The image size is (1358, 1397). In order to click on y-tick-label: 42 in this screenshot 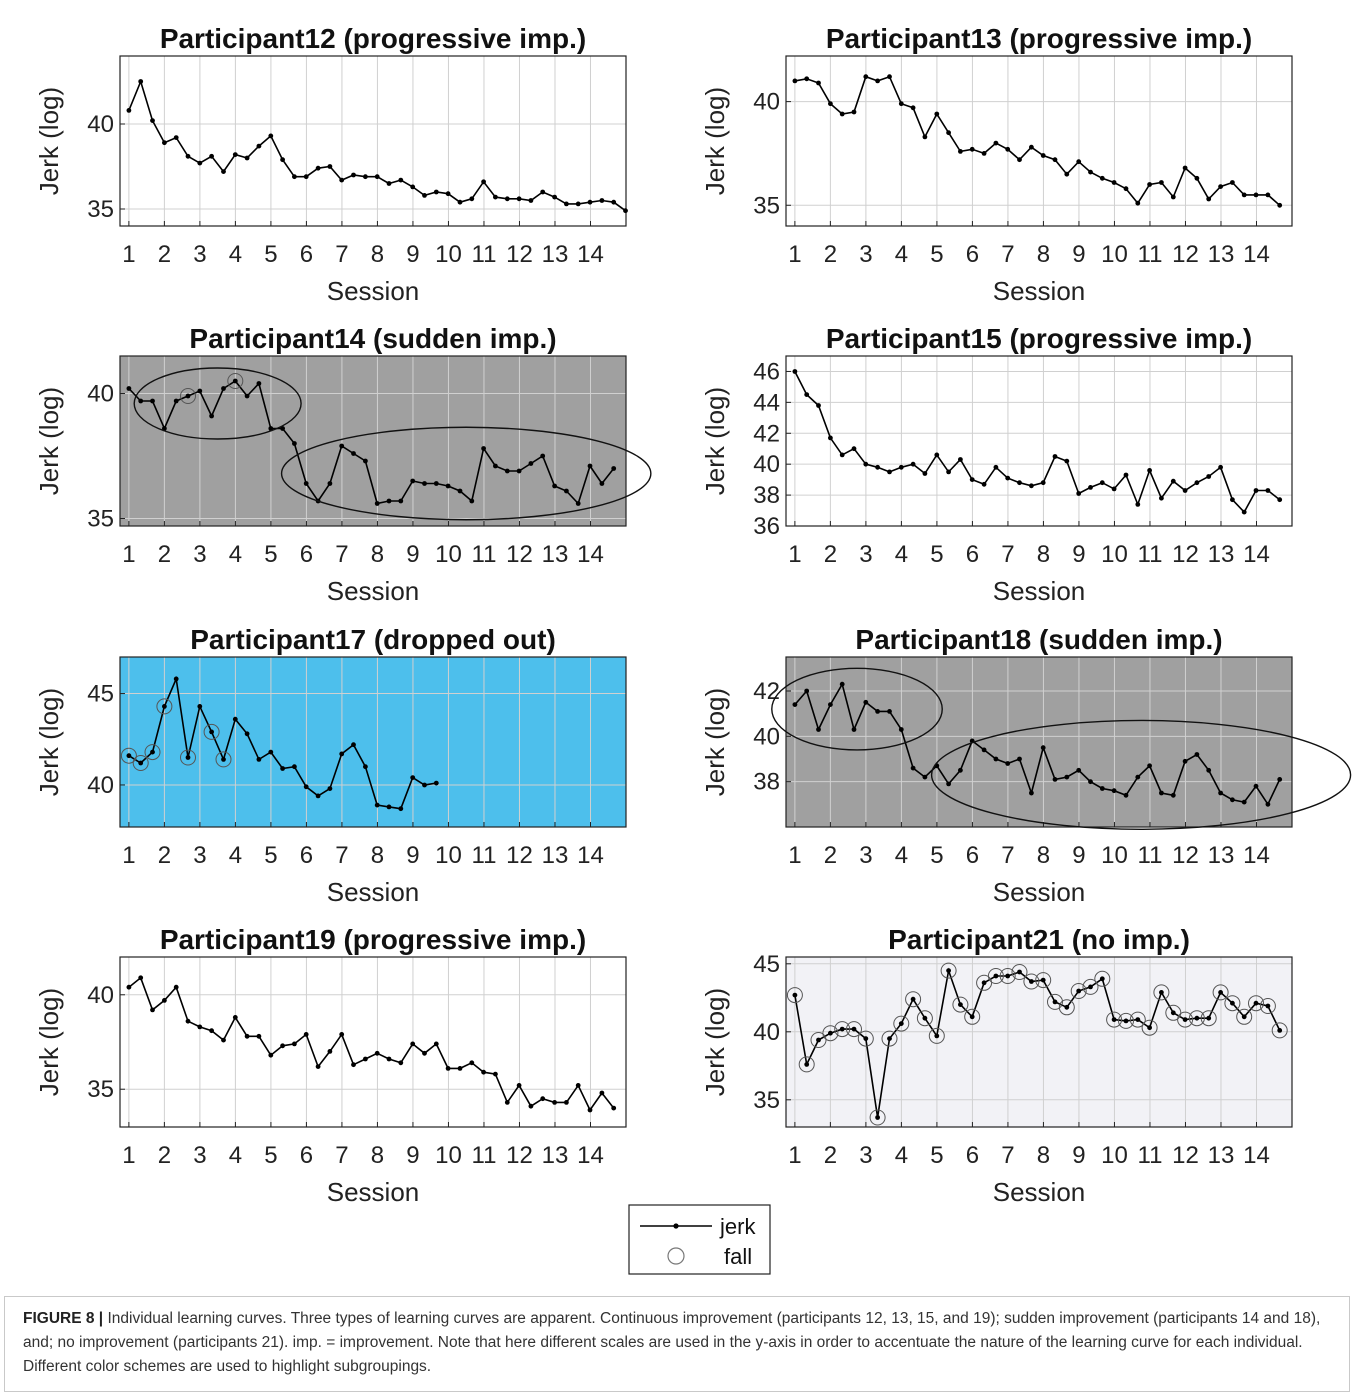, I will do `click(766, 691)`.